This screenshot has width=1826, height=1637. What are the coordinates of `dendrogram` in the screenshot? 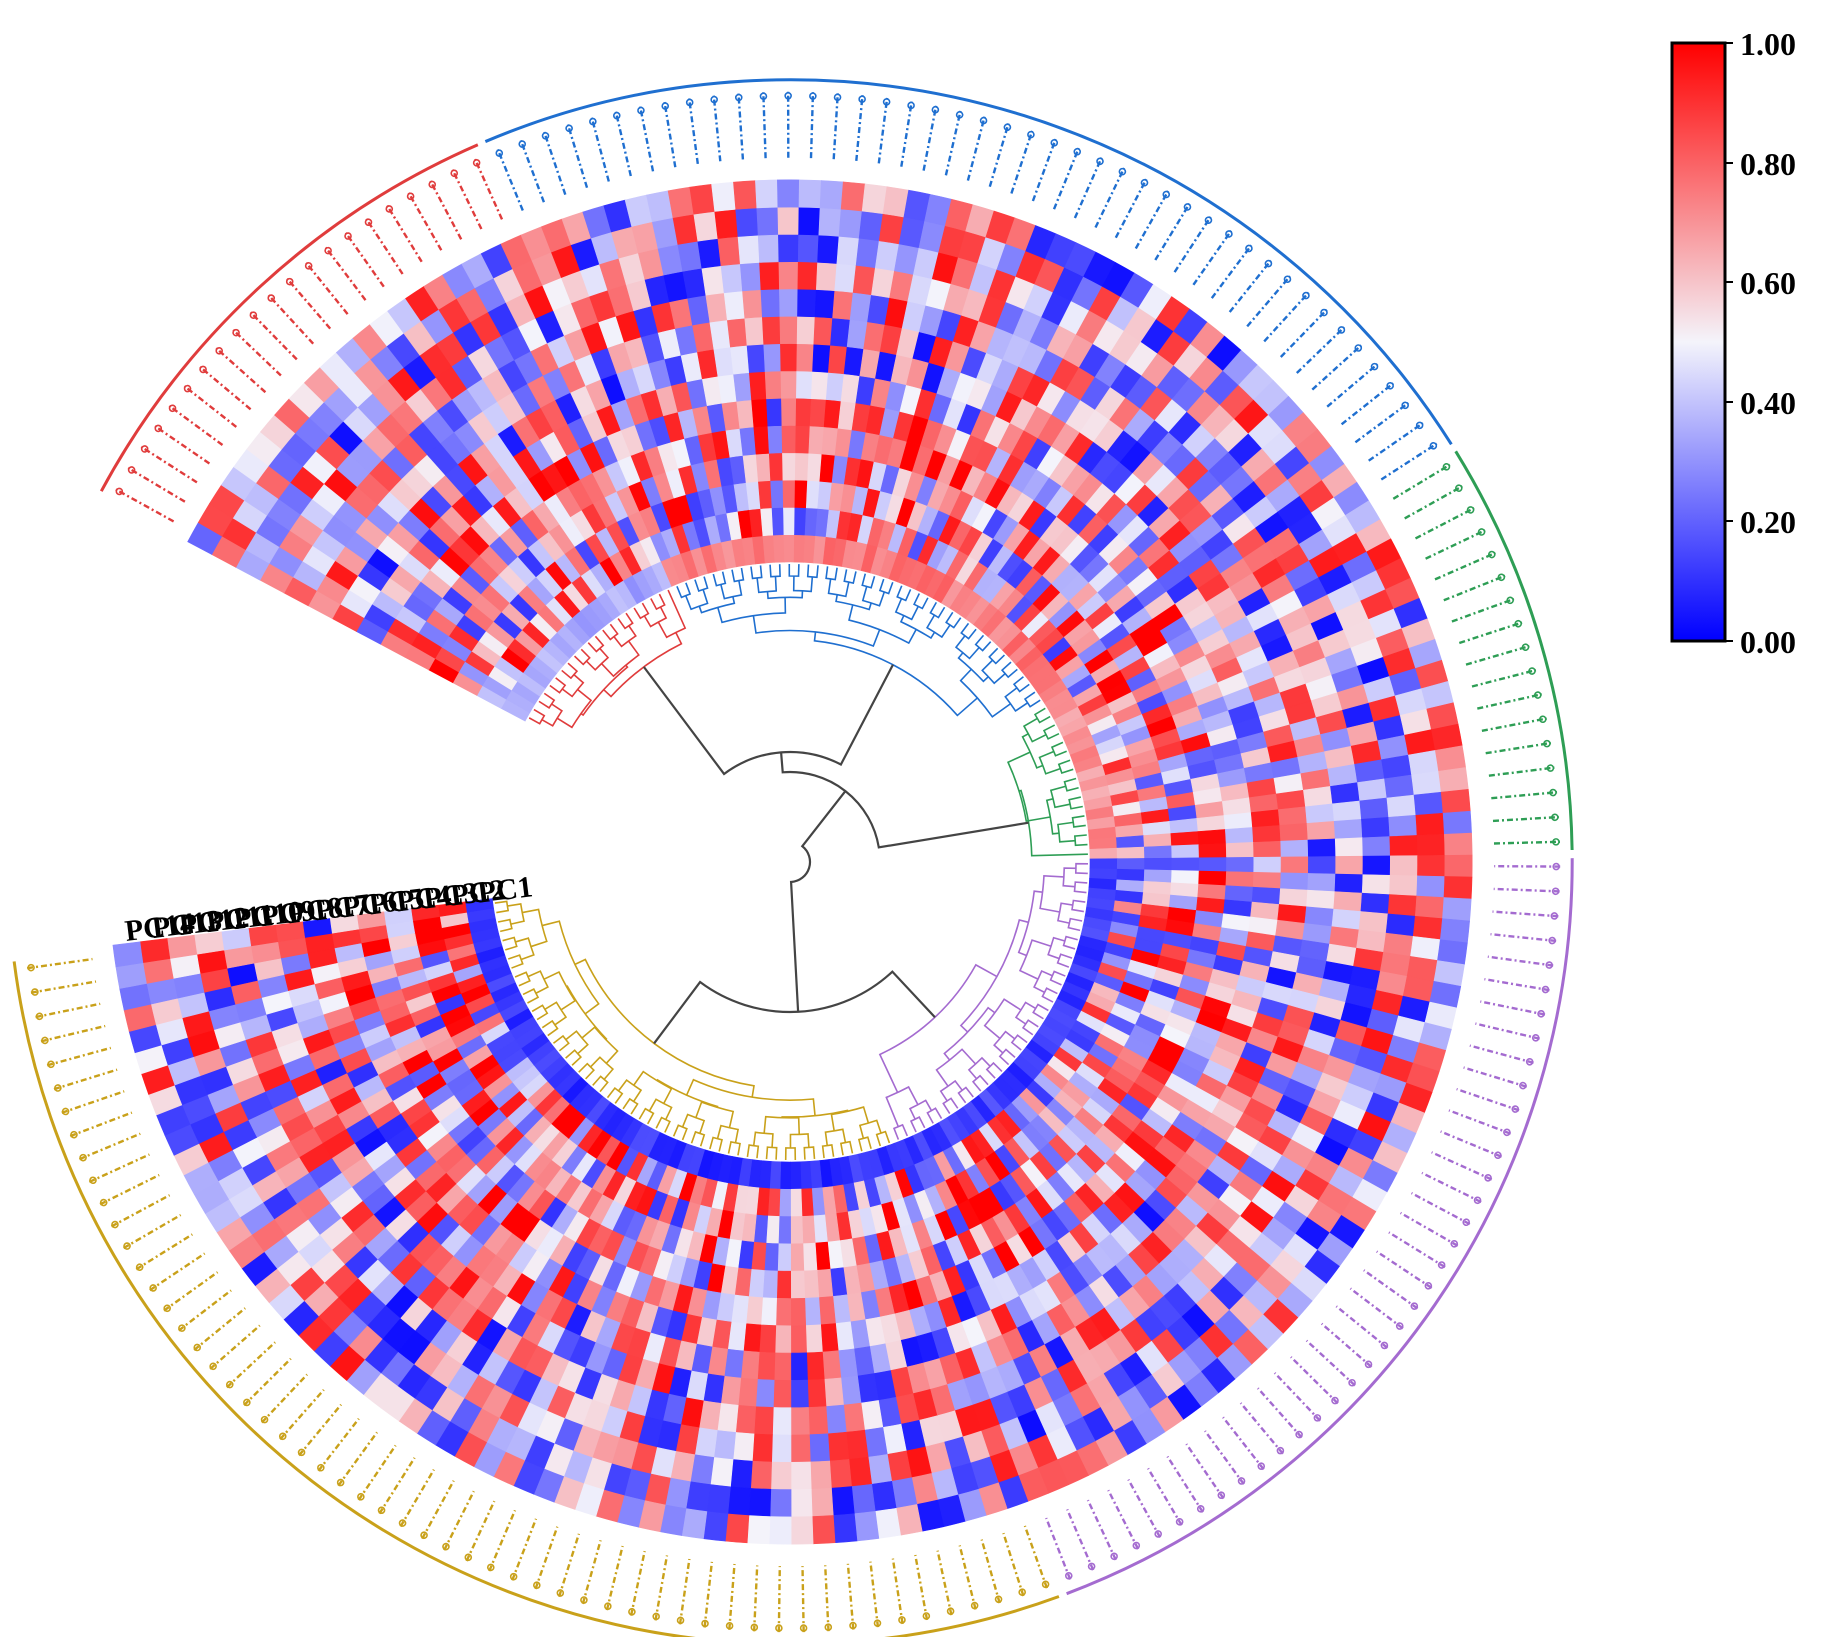 It's located at (791, 861).